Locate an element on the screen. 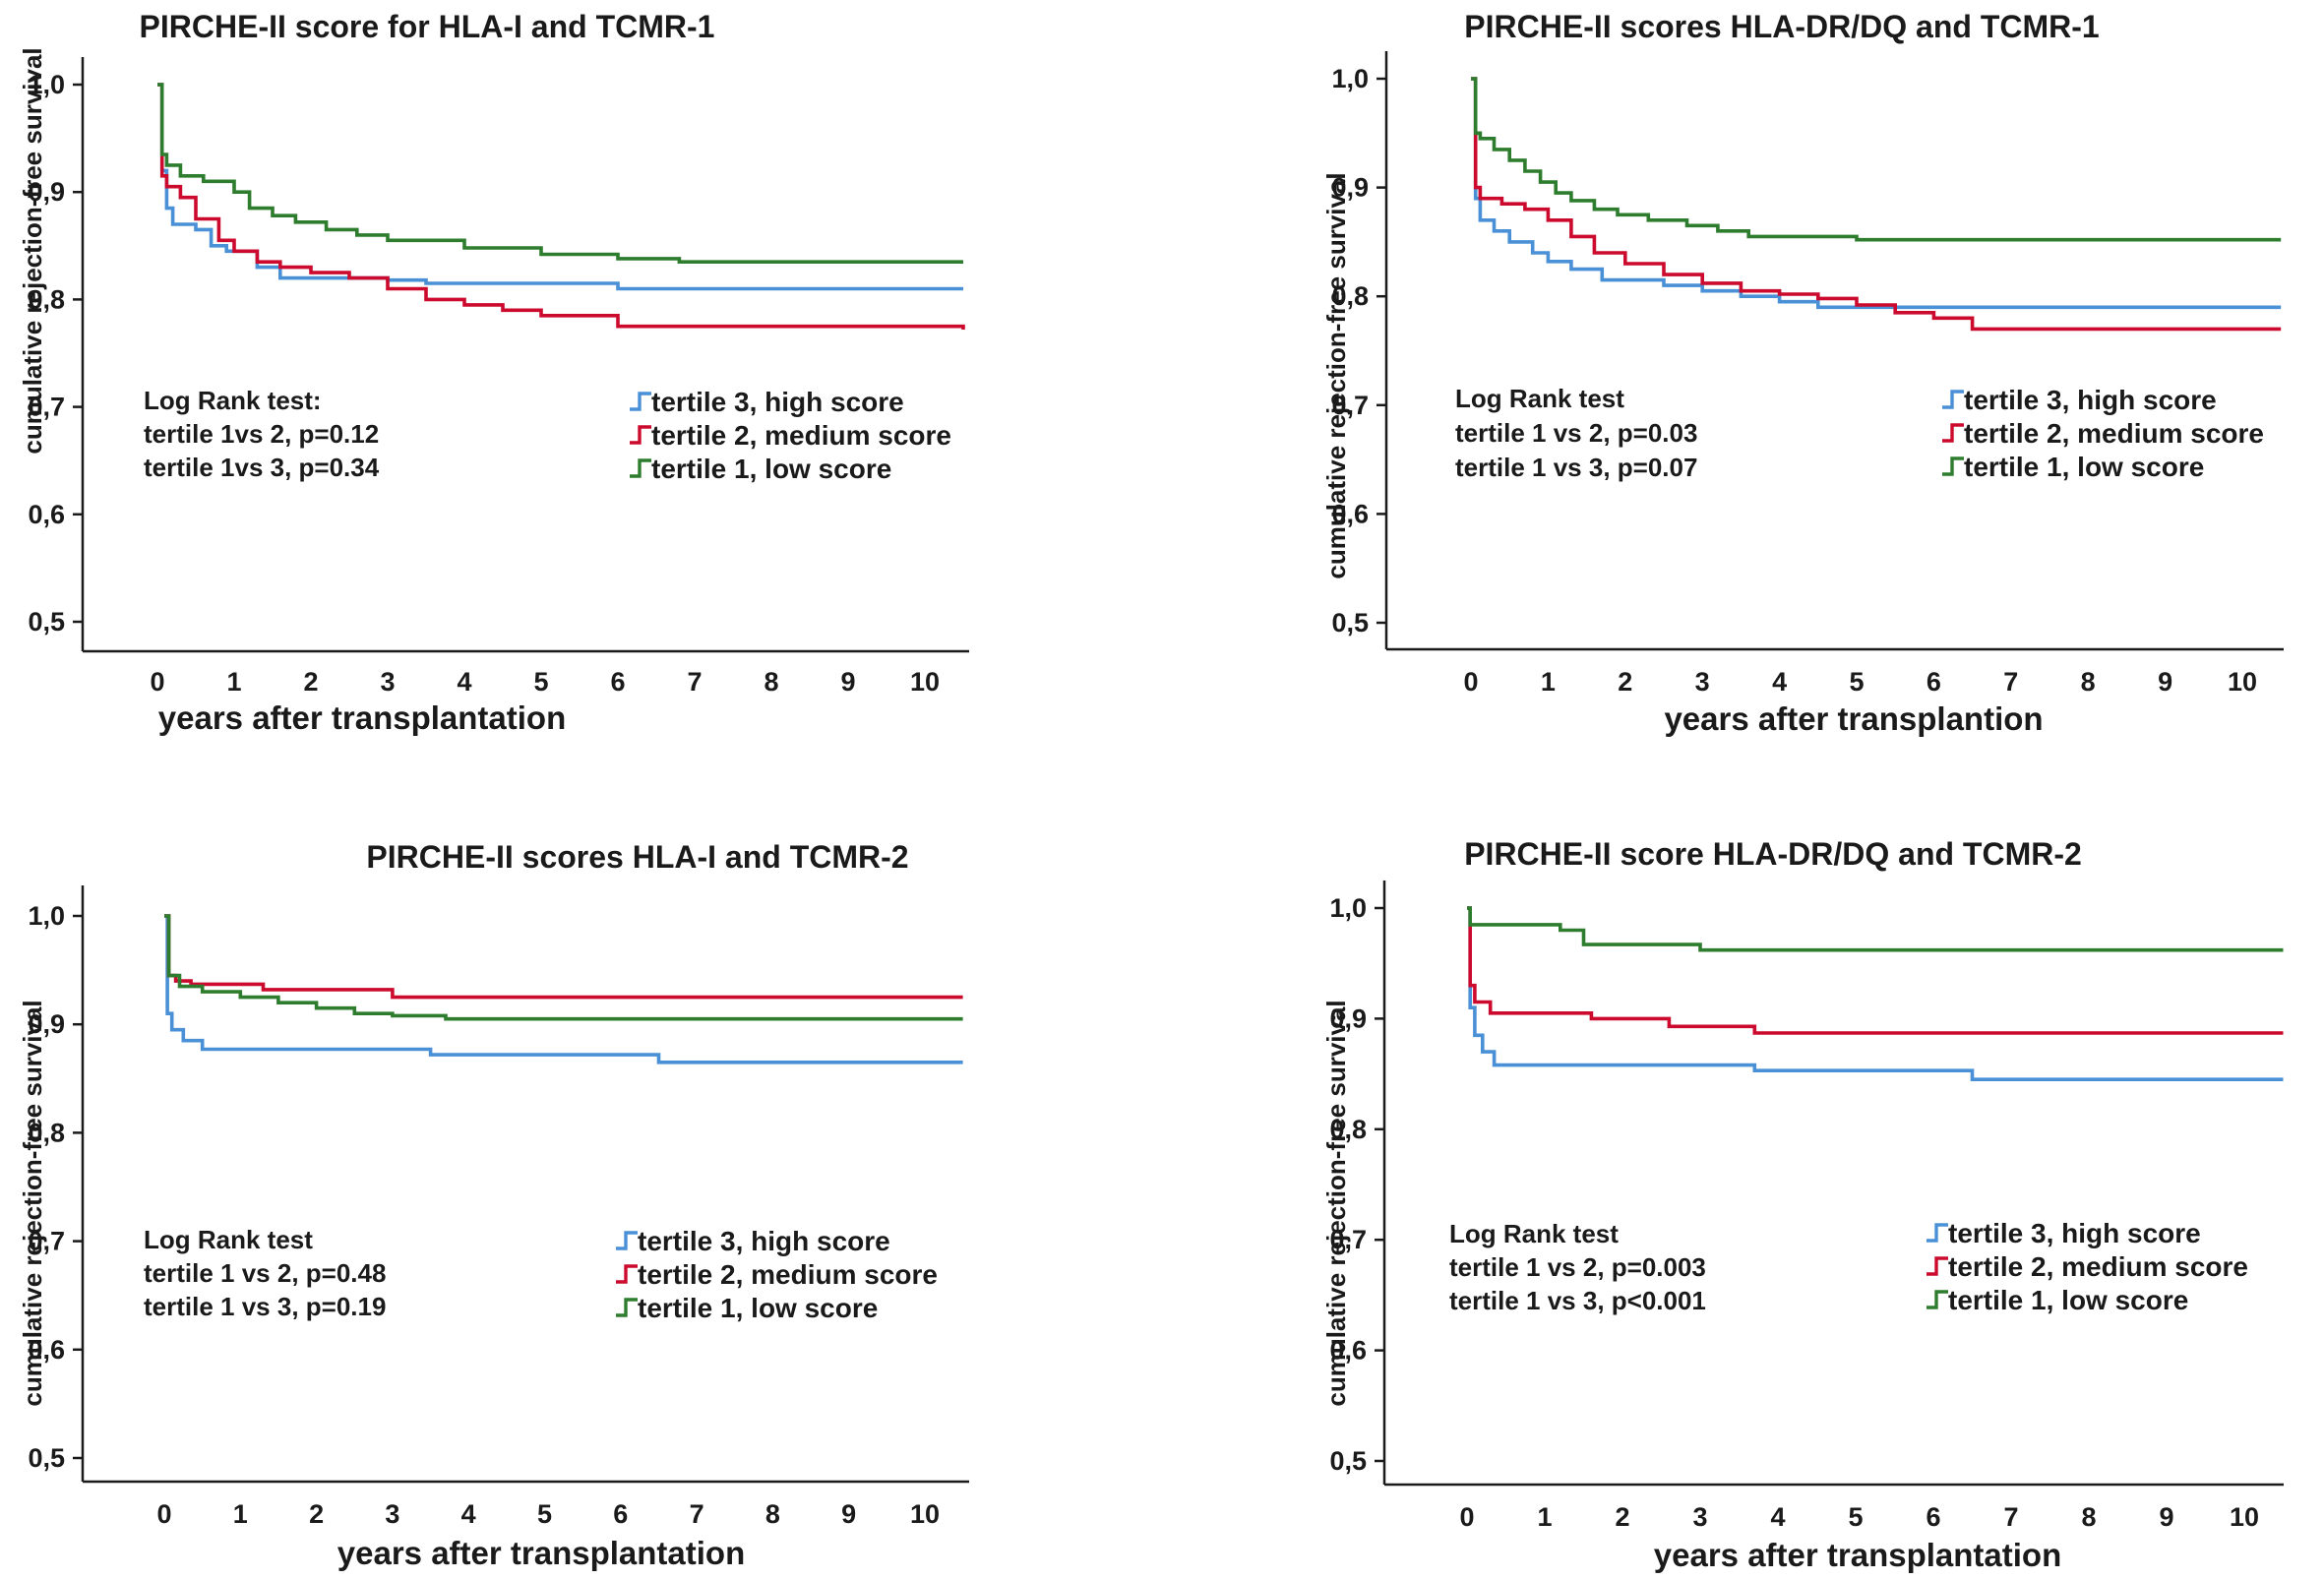 Image resolution: width=2324 pixels, height=1580 pixels. x-tick-label: 6 is located at coordinates (1933, 682).